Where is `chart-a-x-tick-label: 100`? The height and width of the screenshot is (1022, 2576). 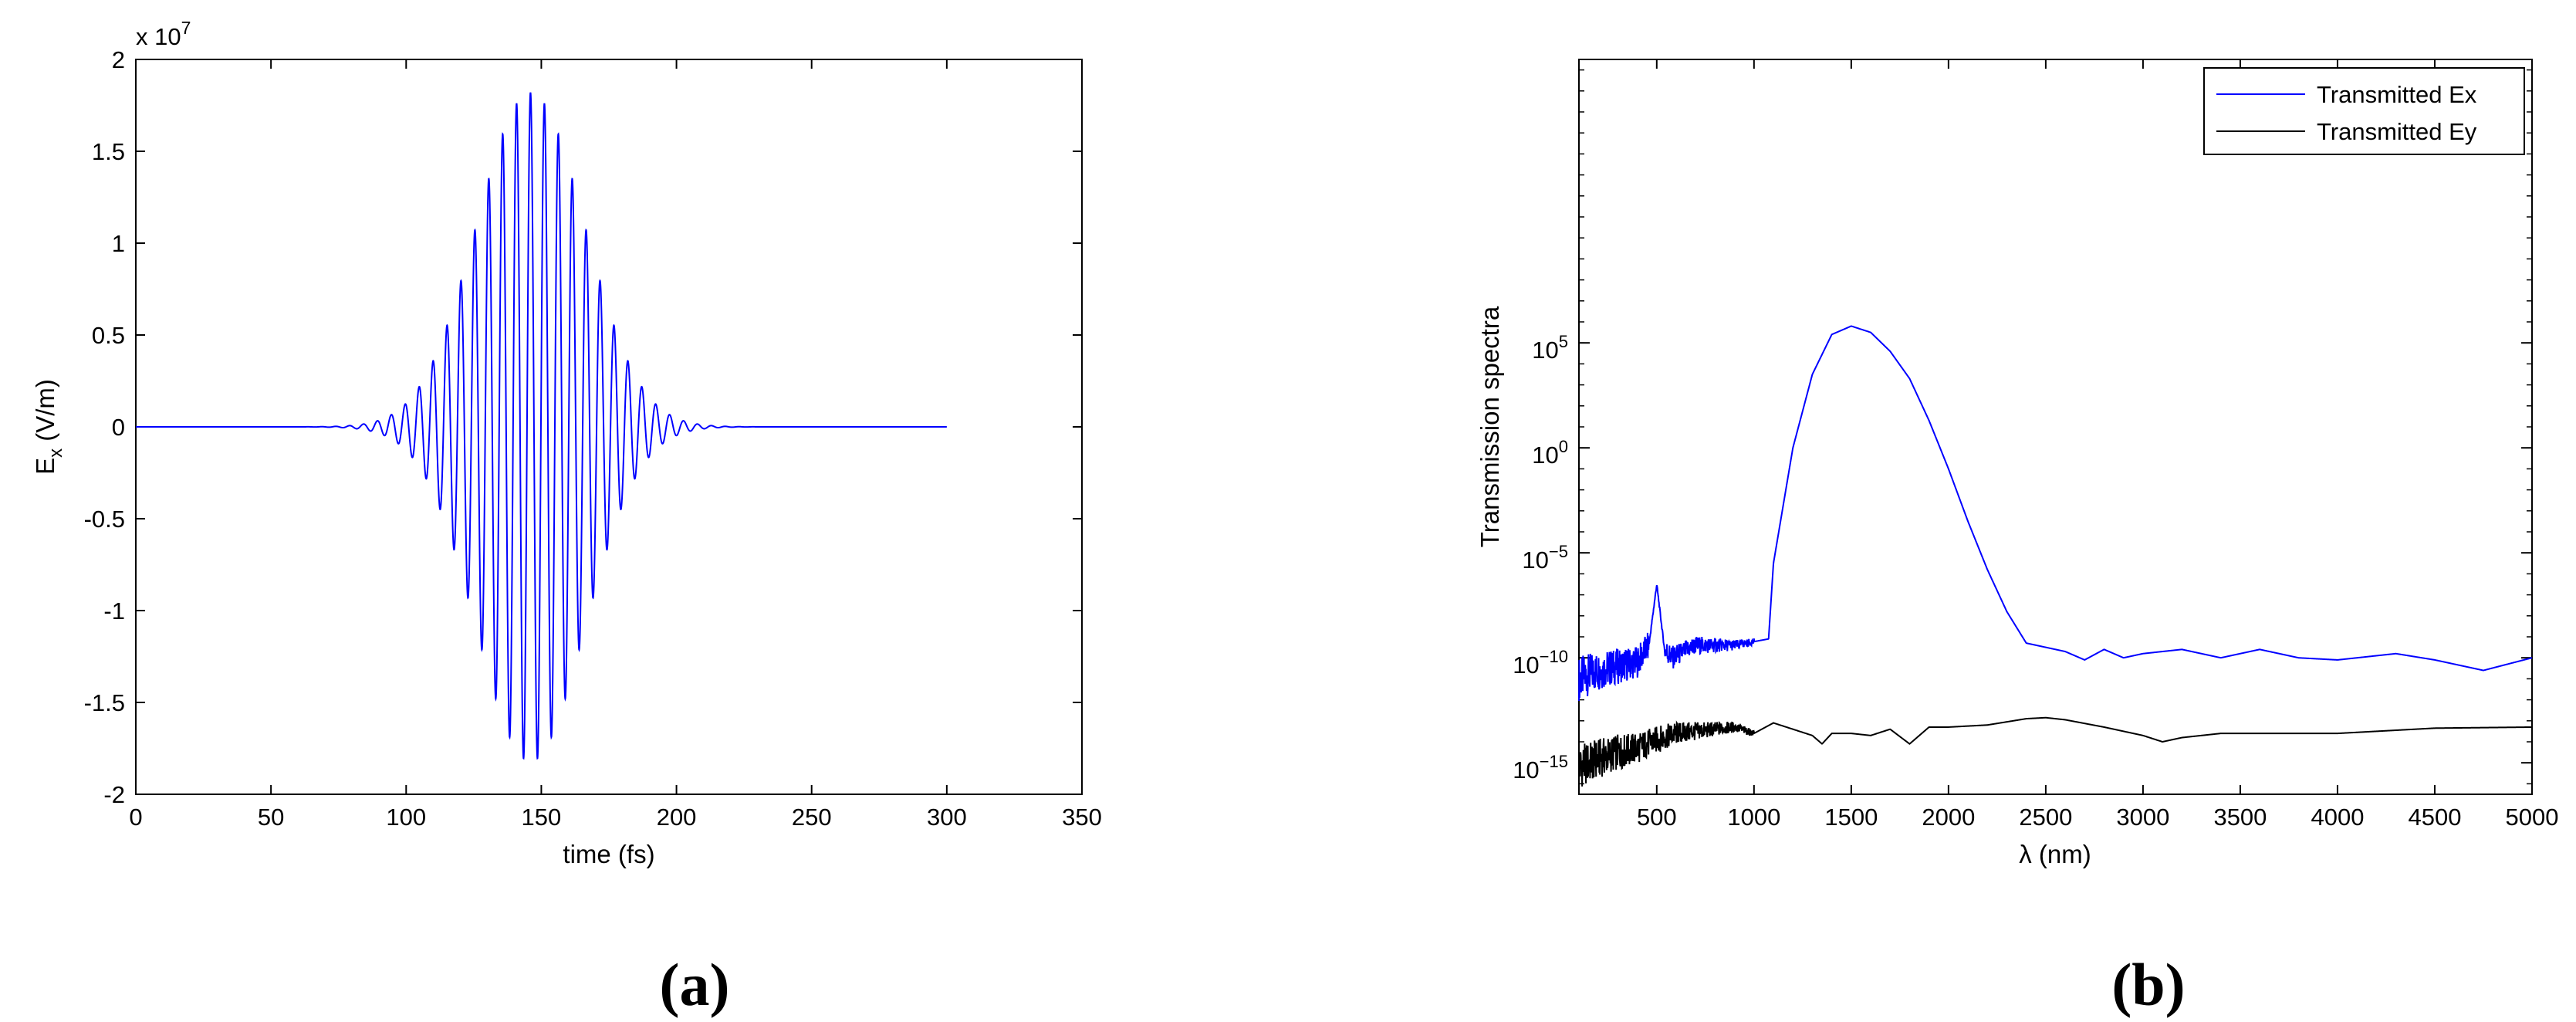 chart-a-x-tick-label: 100 is located at coordinates (406, 817).